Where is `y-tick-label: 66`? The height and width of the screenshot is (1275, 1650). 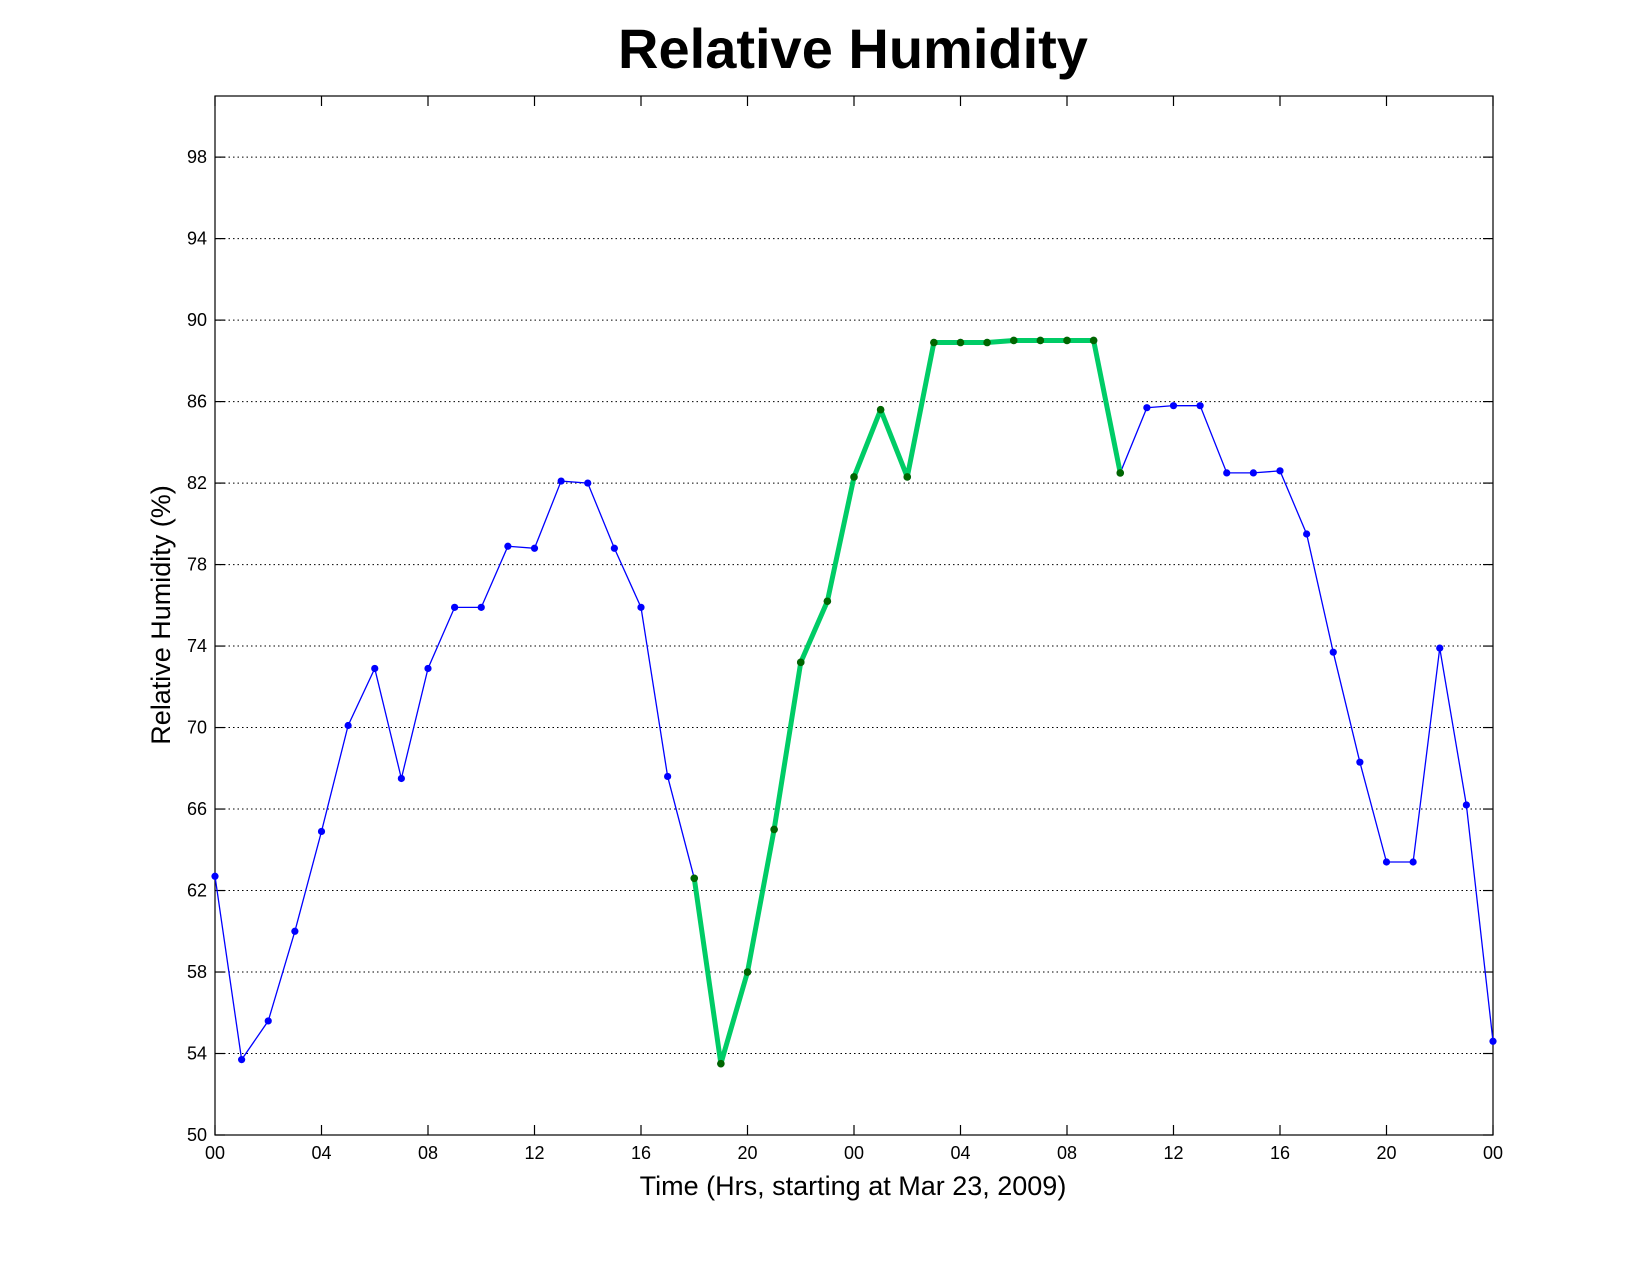 y-tick-label: 66 is located at coordinates (197, 809).